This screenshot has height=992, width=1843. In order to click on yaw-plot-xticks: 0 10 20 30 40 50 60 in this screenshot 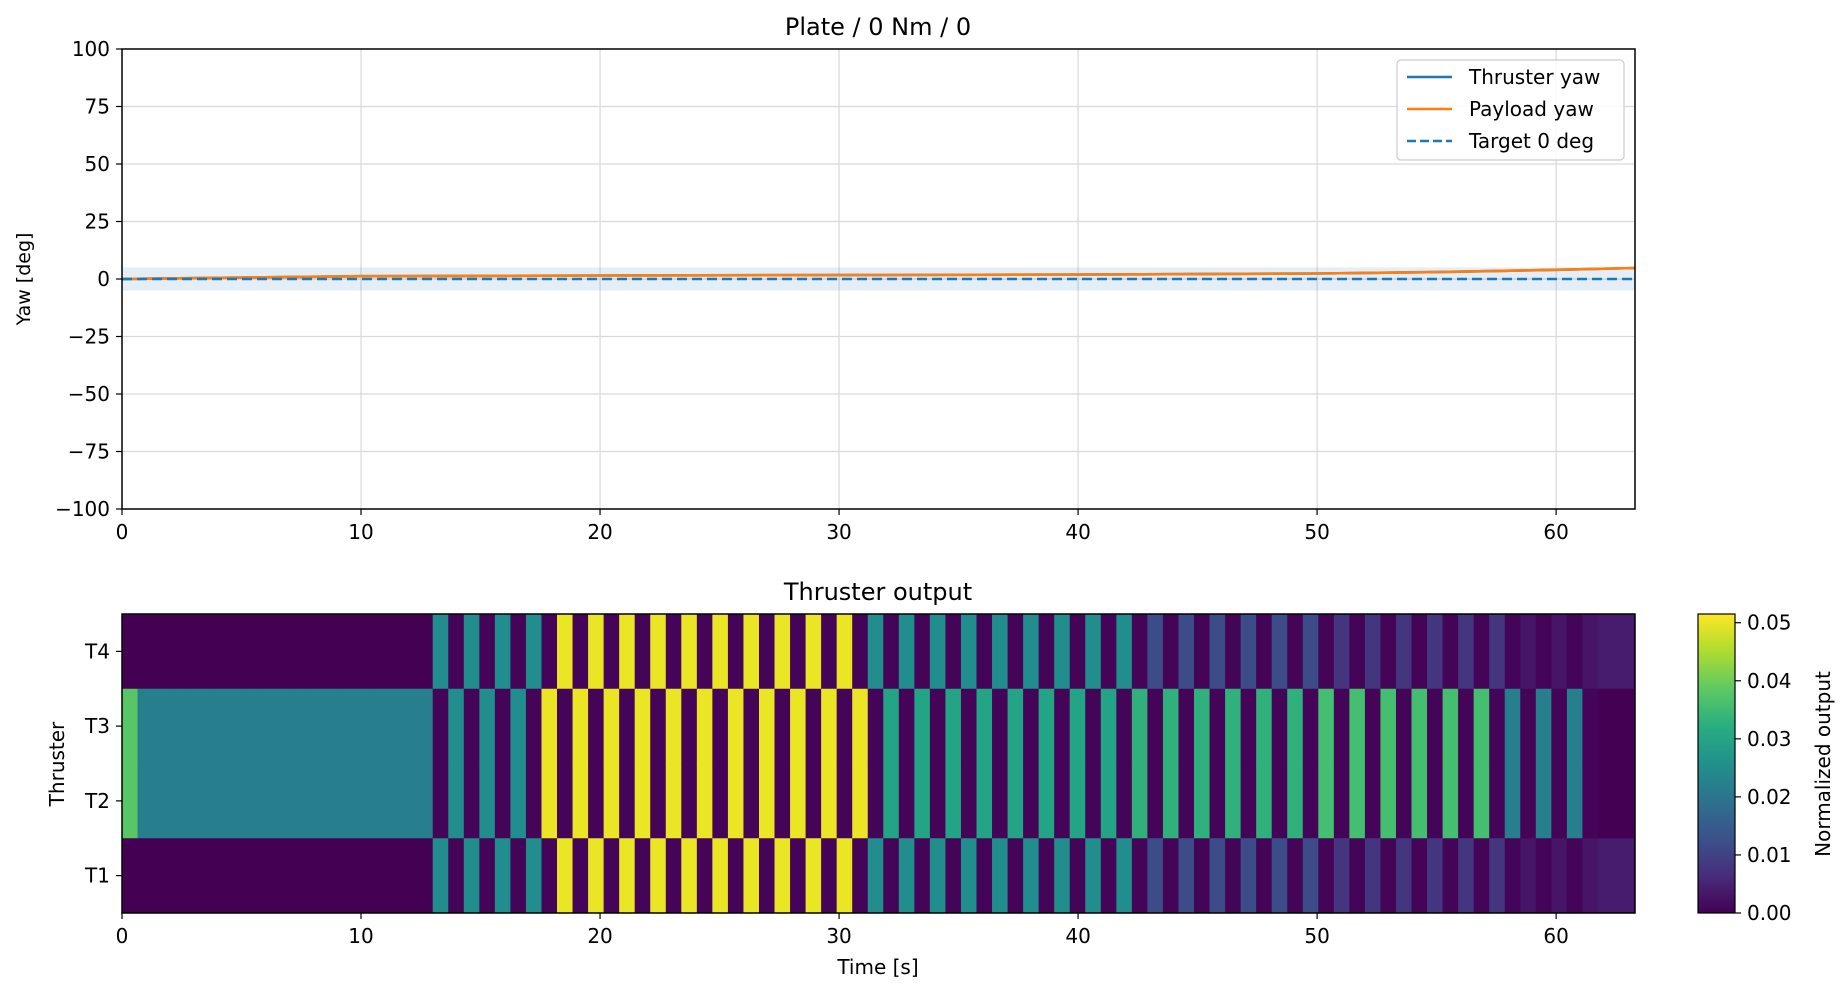, I will do `click(842, 526)`.